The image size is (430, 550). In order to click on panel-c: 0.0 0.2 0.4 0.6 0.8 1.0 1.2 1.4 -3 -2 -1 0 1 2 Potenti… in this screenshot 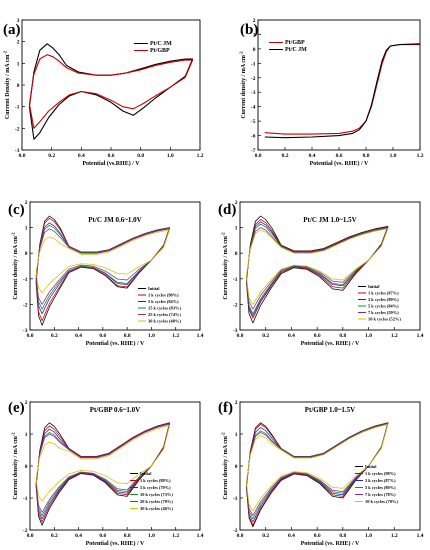, I will do `click(106, 273)`.